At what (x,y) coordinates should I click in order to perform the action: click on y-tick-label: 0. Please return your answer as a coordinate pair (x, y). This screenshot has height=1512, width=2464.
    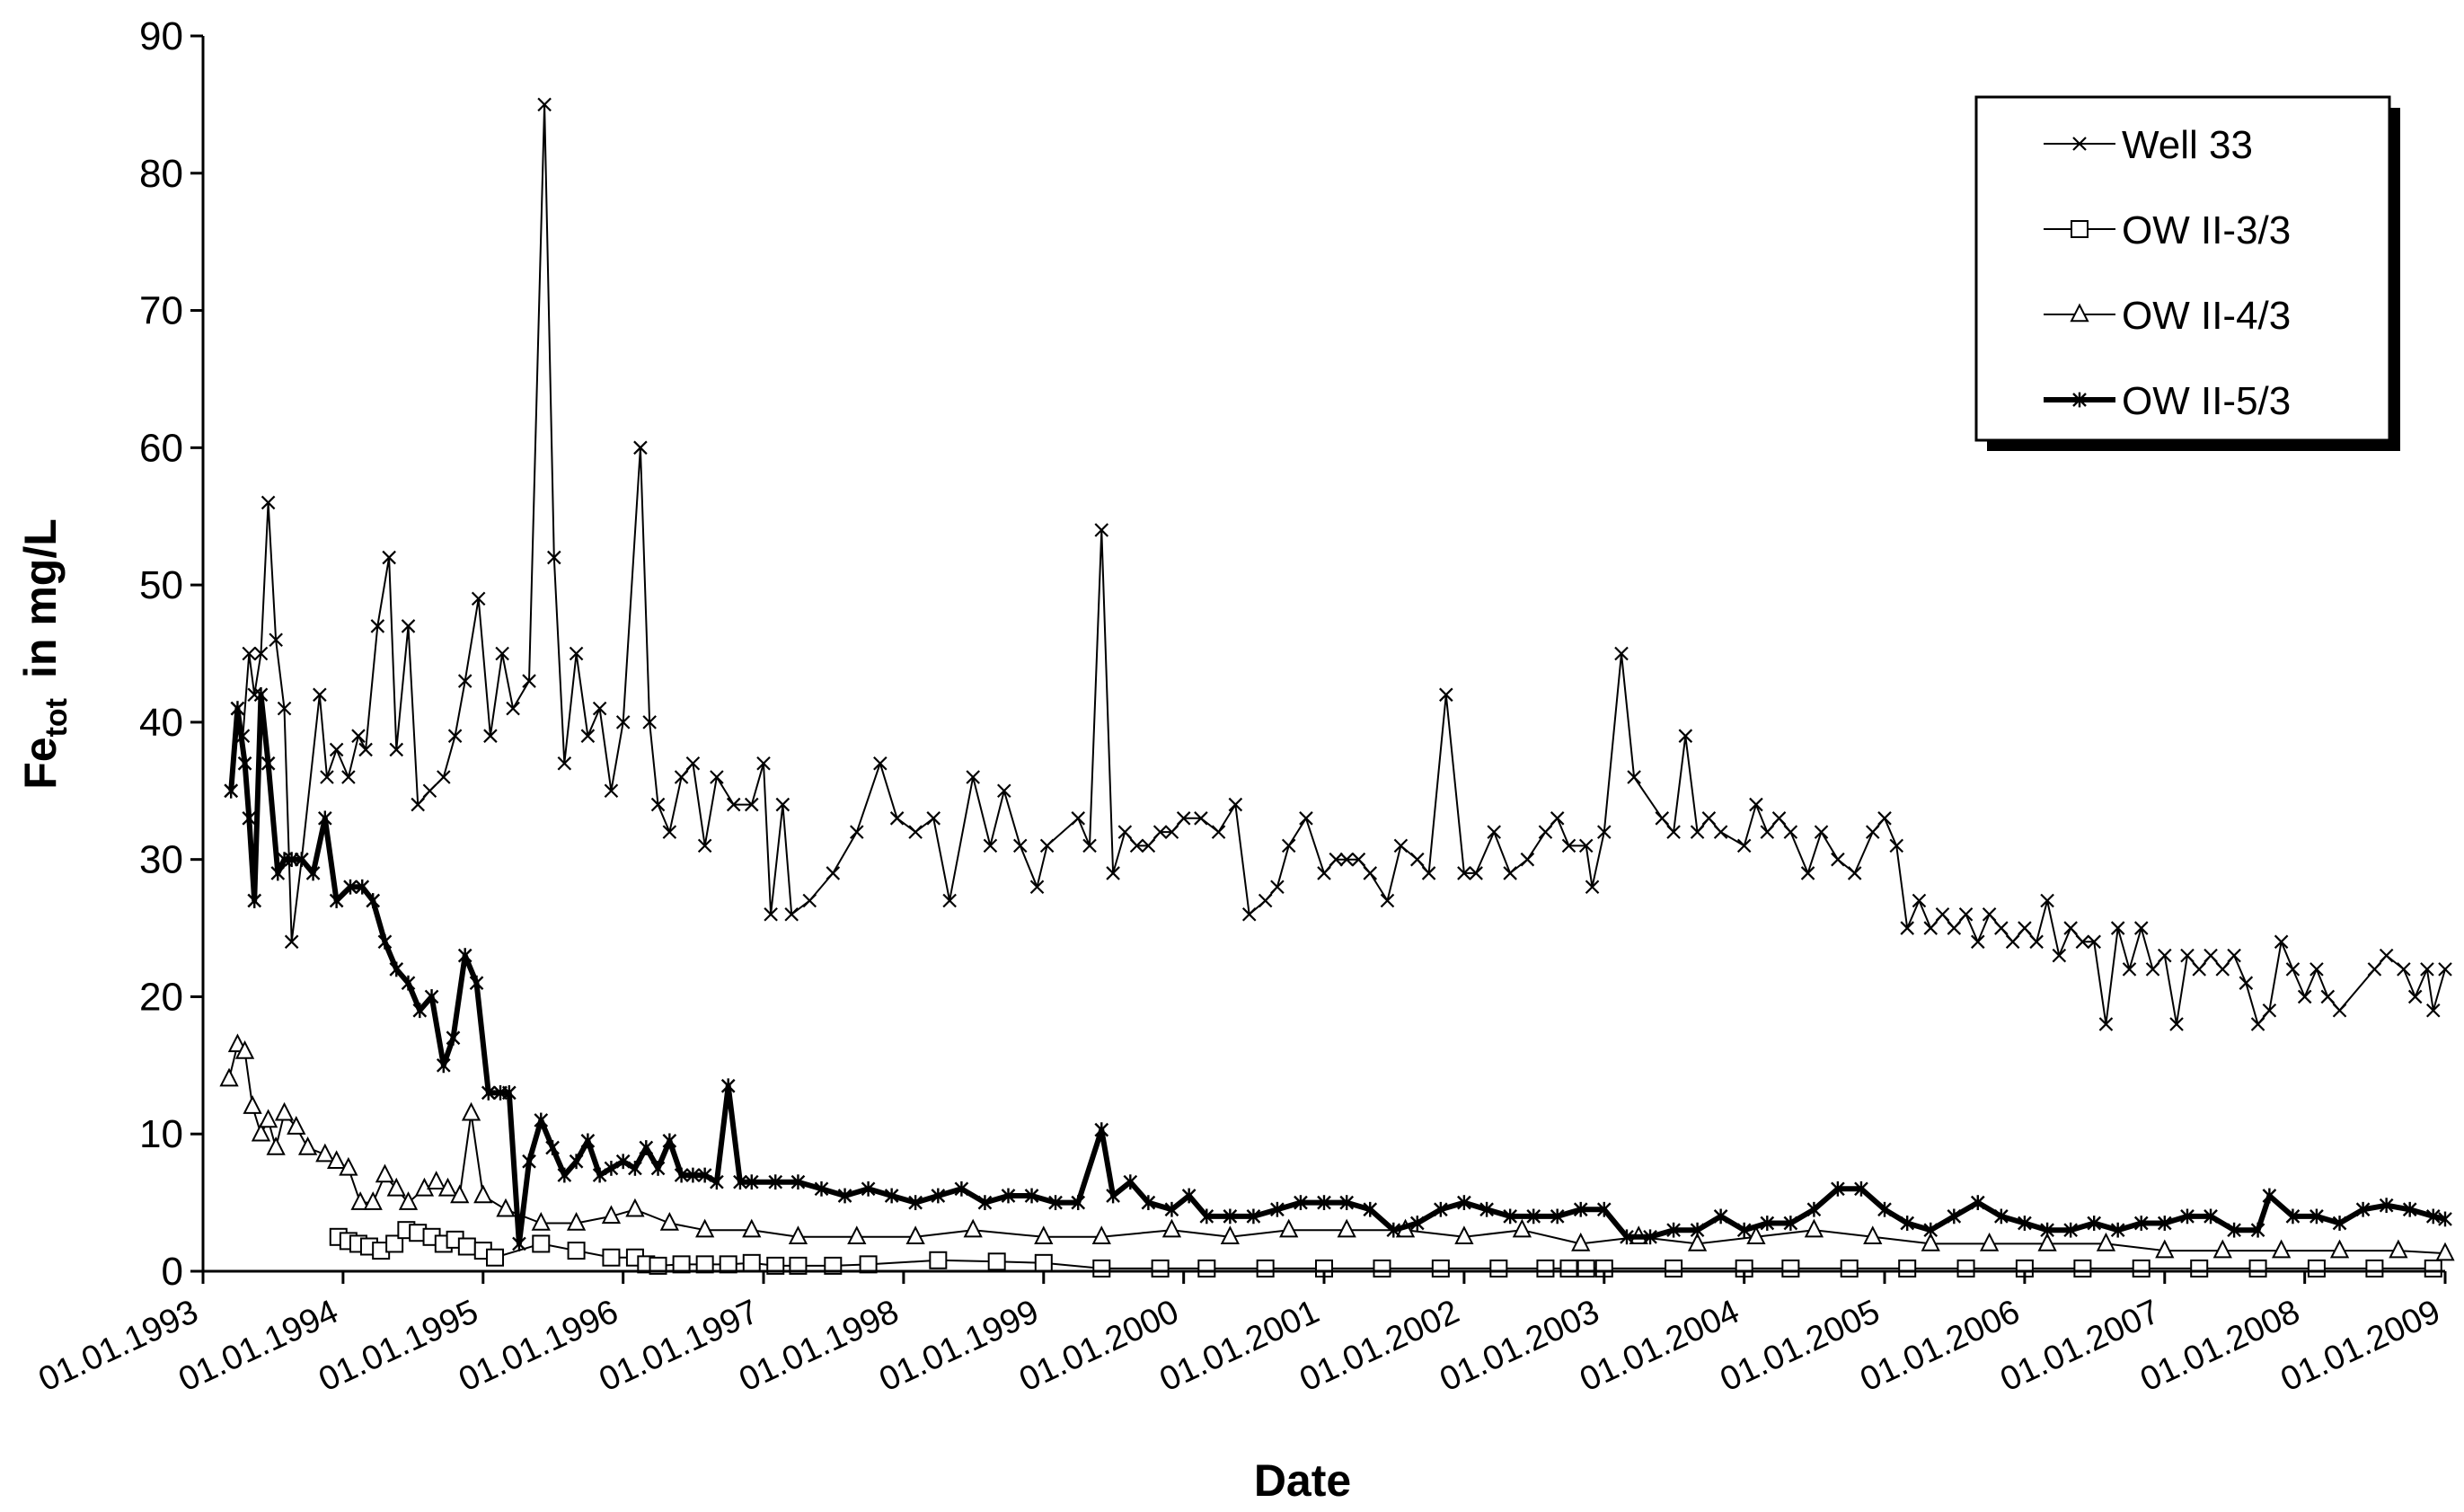
    Looking at the image, I should click on (172, 1272).